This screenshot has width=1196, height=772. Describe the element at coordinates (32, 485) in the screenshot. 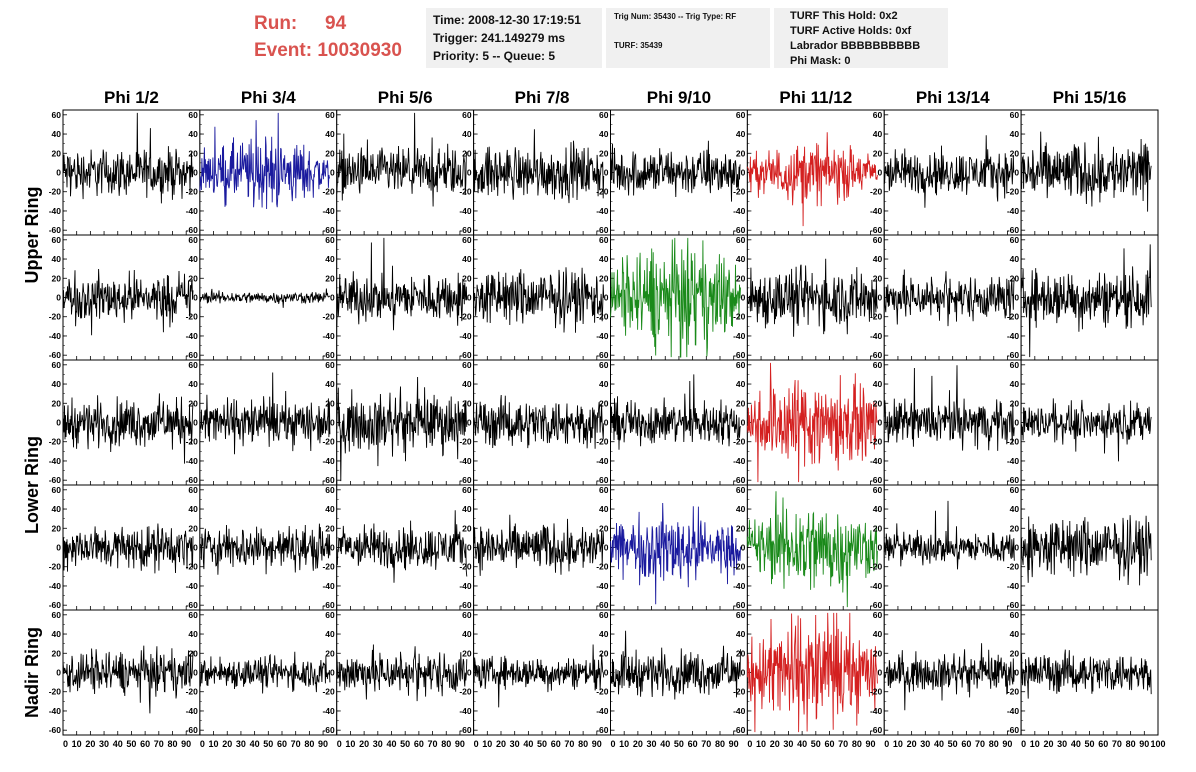

I see `row-group-label: Lower Ring` at that location.